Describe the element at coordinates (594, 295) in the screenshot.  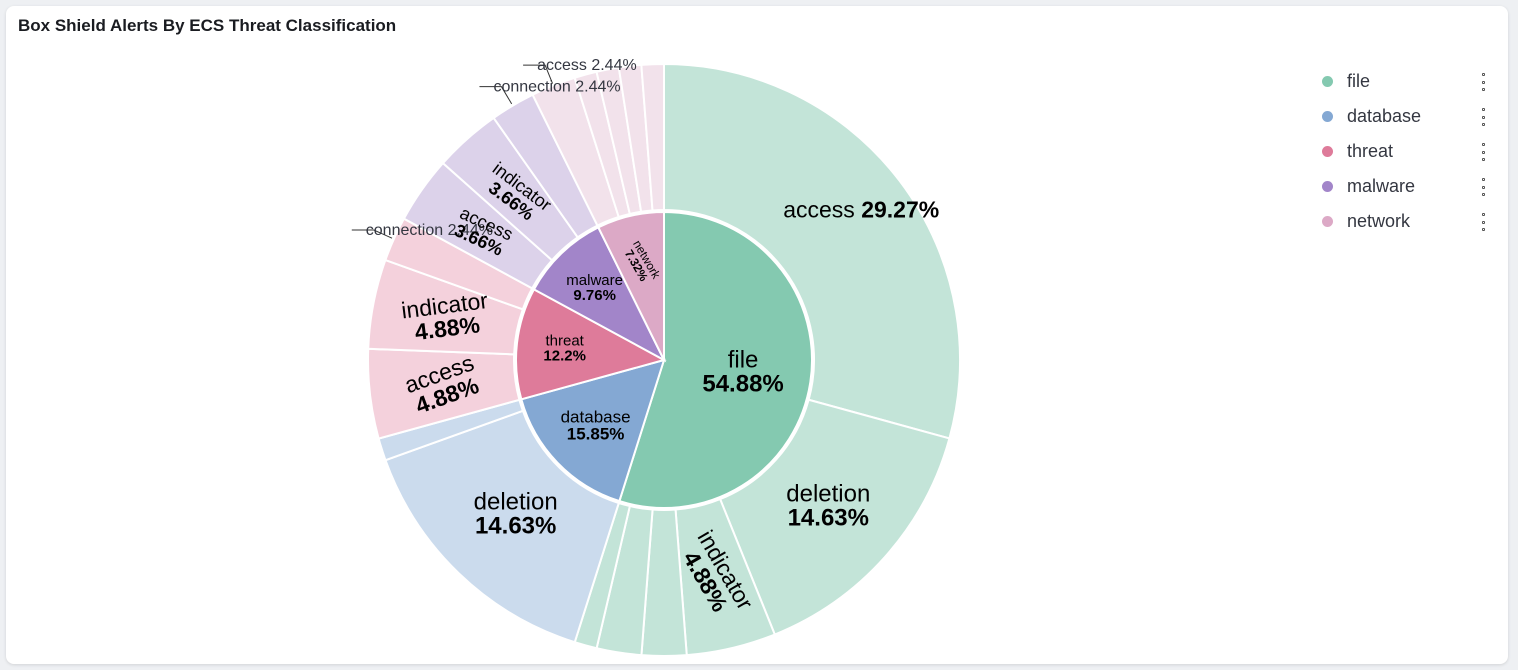
I see `slice-label-text: 9.76%` at that location.